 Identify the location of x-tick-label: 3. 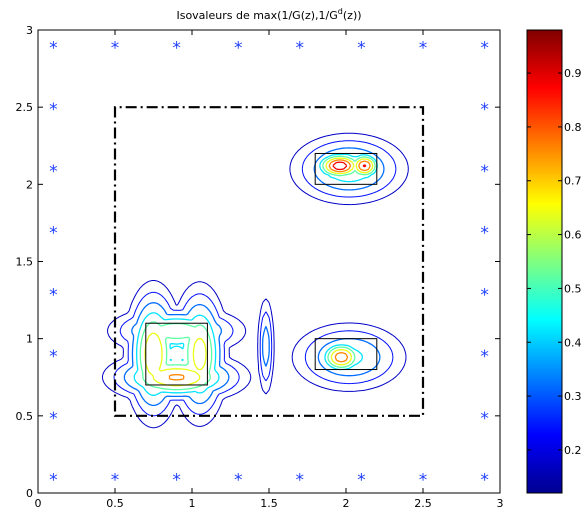
(500, 503).